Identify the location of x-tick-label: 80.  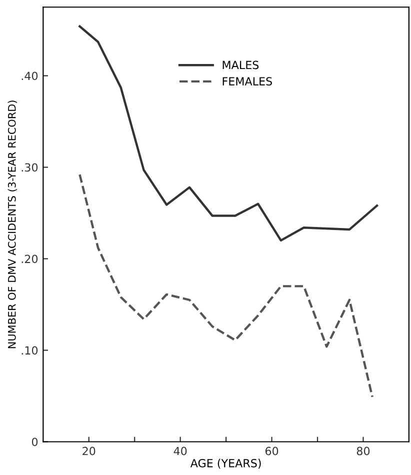
(363, 451).